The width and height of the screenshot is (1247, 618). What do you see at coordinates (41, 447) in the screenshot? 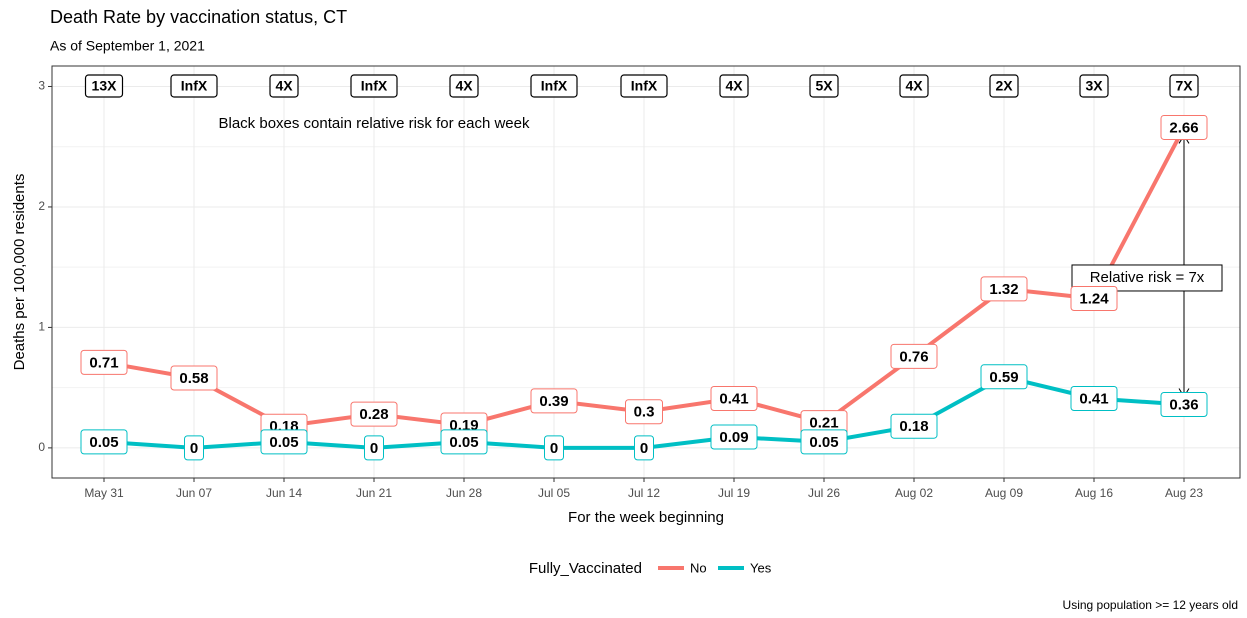
I see `y-tick-label: 0` at bounding box center [41, 447].